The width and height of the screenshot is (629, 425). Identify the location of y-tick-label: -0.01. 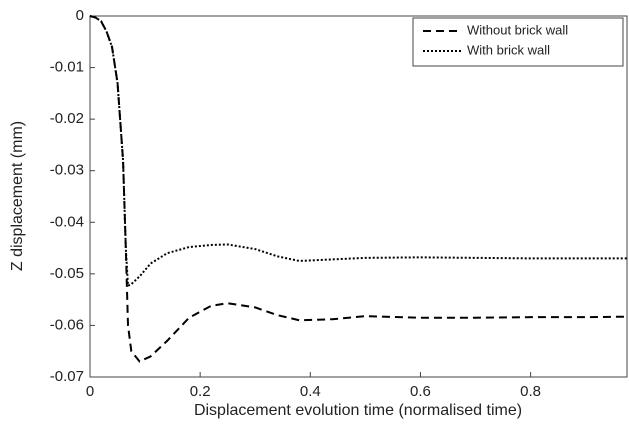
(67, 67).